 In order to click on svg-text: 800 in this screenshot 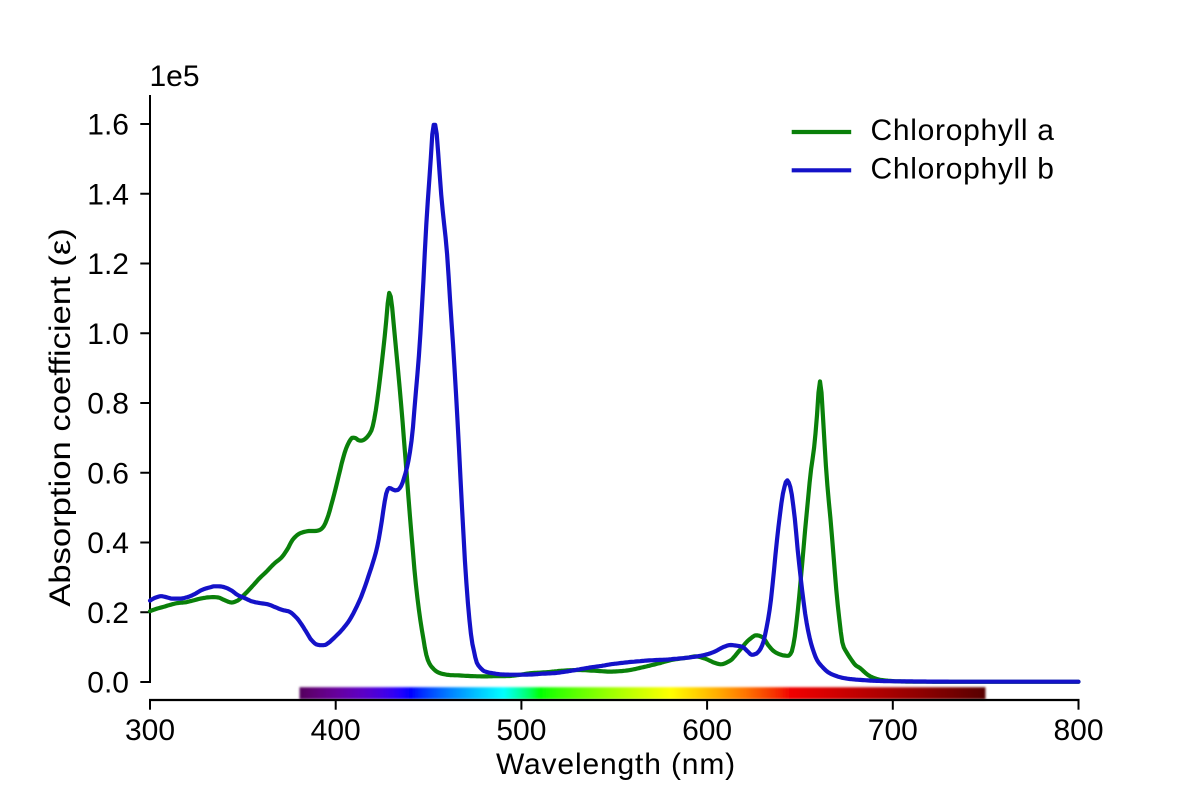, I will do `click(1078, 730)`.